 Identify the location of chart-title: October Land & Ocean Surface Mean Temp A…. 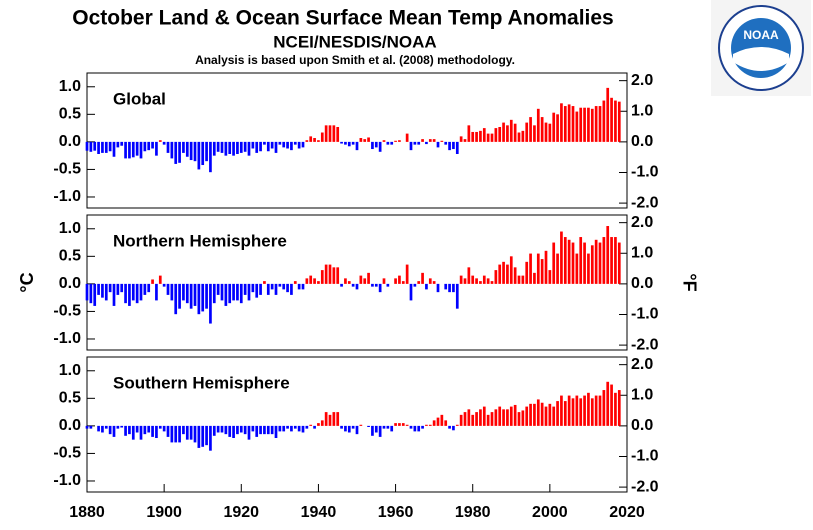
(342, 18).